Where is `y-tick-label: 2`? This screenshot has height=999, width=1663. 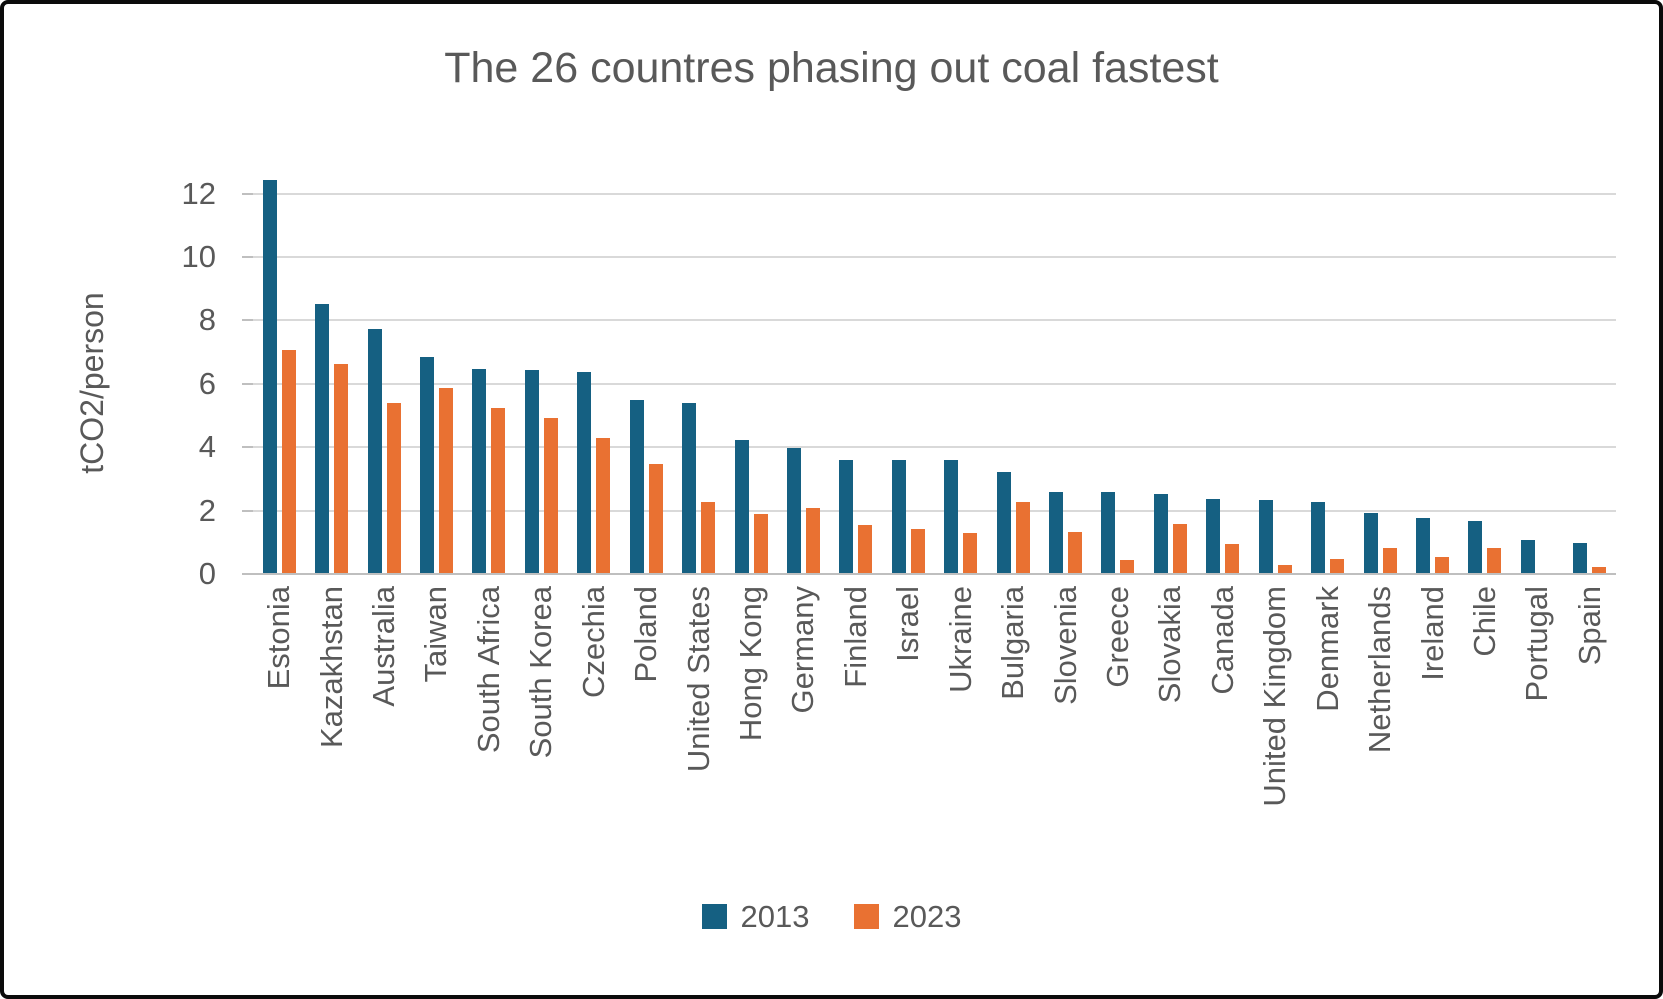
y-tick-label: 2 is located at coordinates (207, 510).